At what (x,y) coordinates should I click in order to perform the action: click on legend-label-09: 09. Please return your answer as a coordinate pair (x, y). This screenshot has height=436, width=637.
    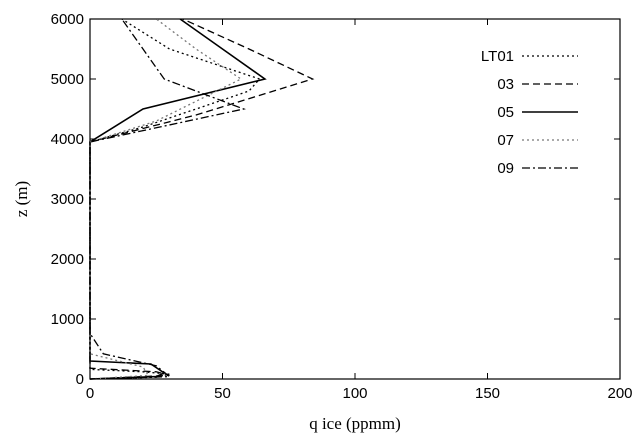
    Looking at the image, I should click on (505, 168).